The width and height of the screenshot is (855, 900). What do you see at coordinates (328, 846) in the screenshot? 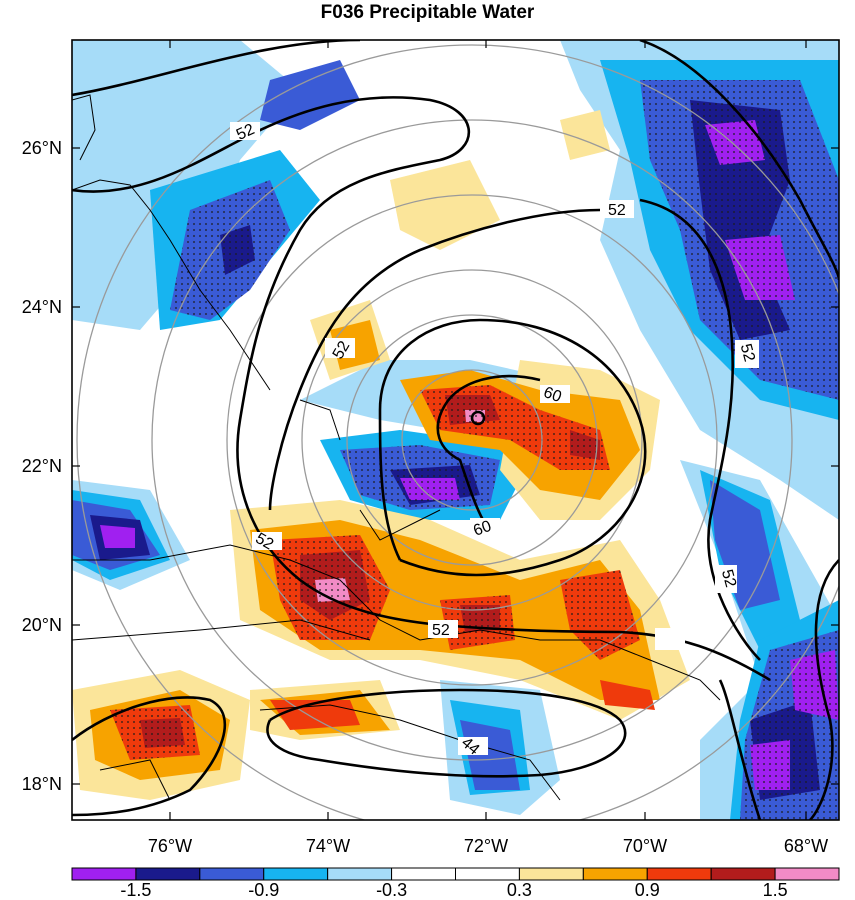
I see `lon-tick-label: 74°W` at bounding box center [328, 846].